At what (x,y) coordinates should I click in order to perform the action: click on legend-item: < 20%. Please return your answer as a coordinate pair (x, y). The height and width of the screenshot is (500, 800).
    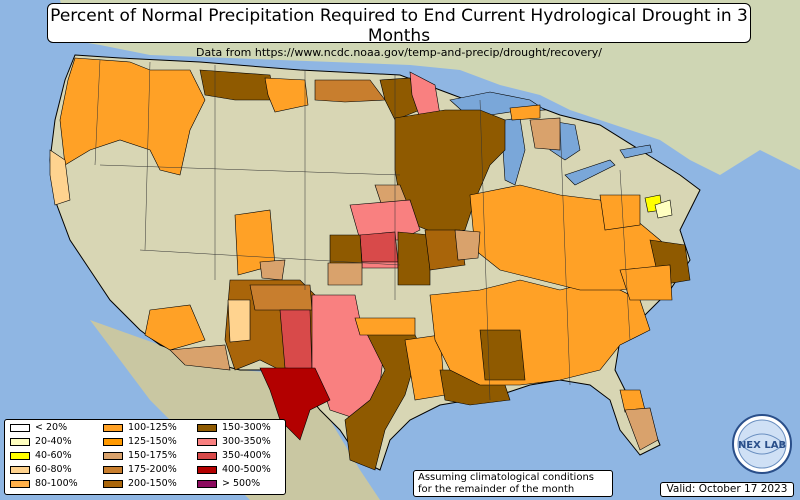
    Looking at the image, I should click on (38, 428).